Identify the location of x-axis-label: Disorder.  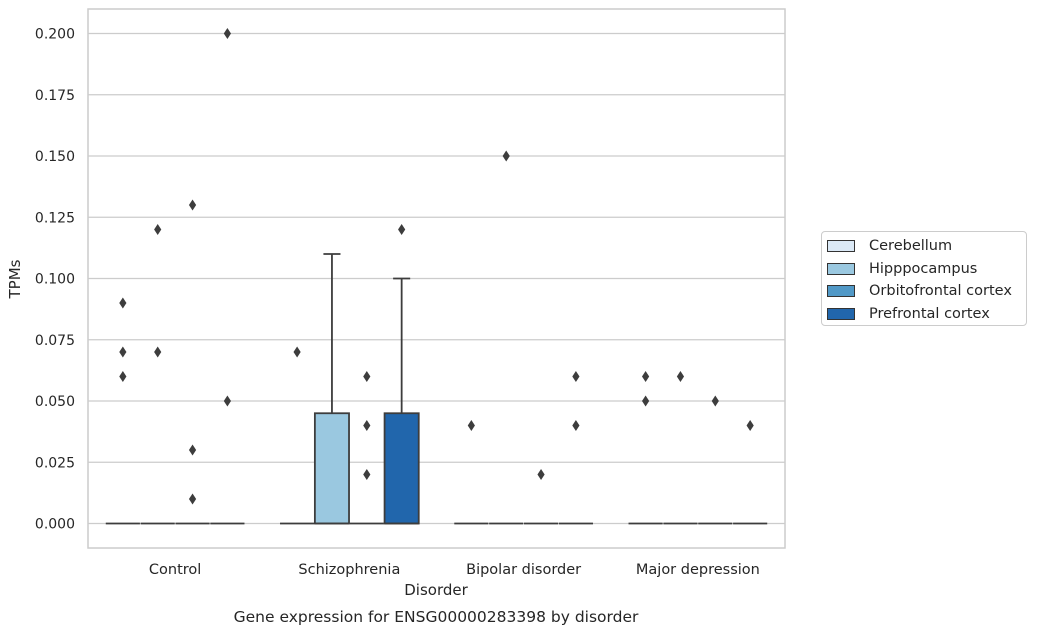
(436, 590).